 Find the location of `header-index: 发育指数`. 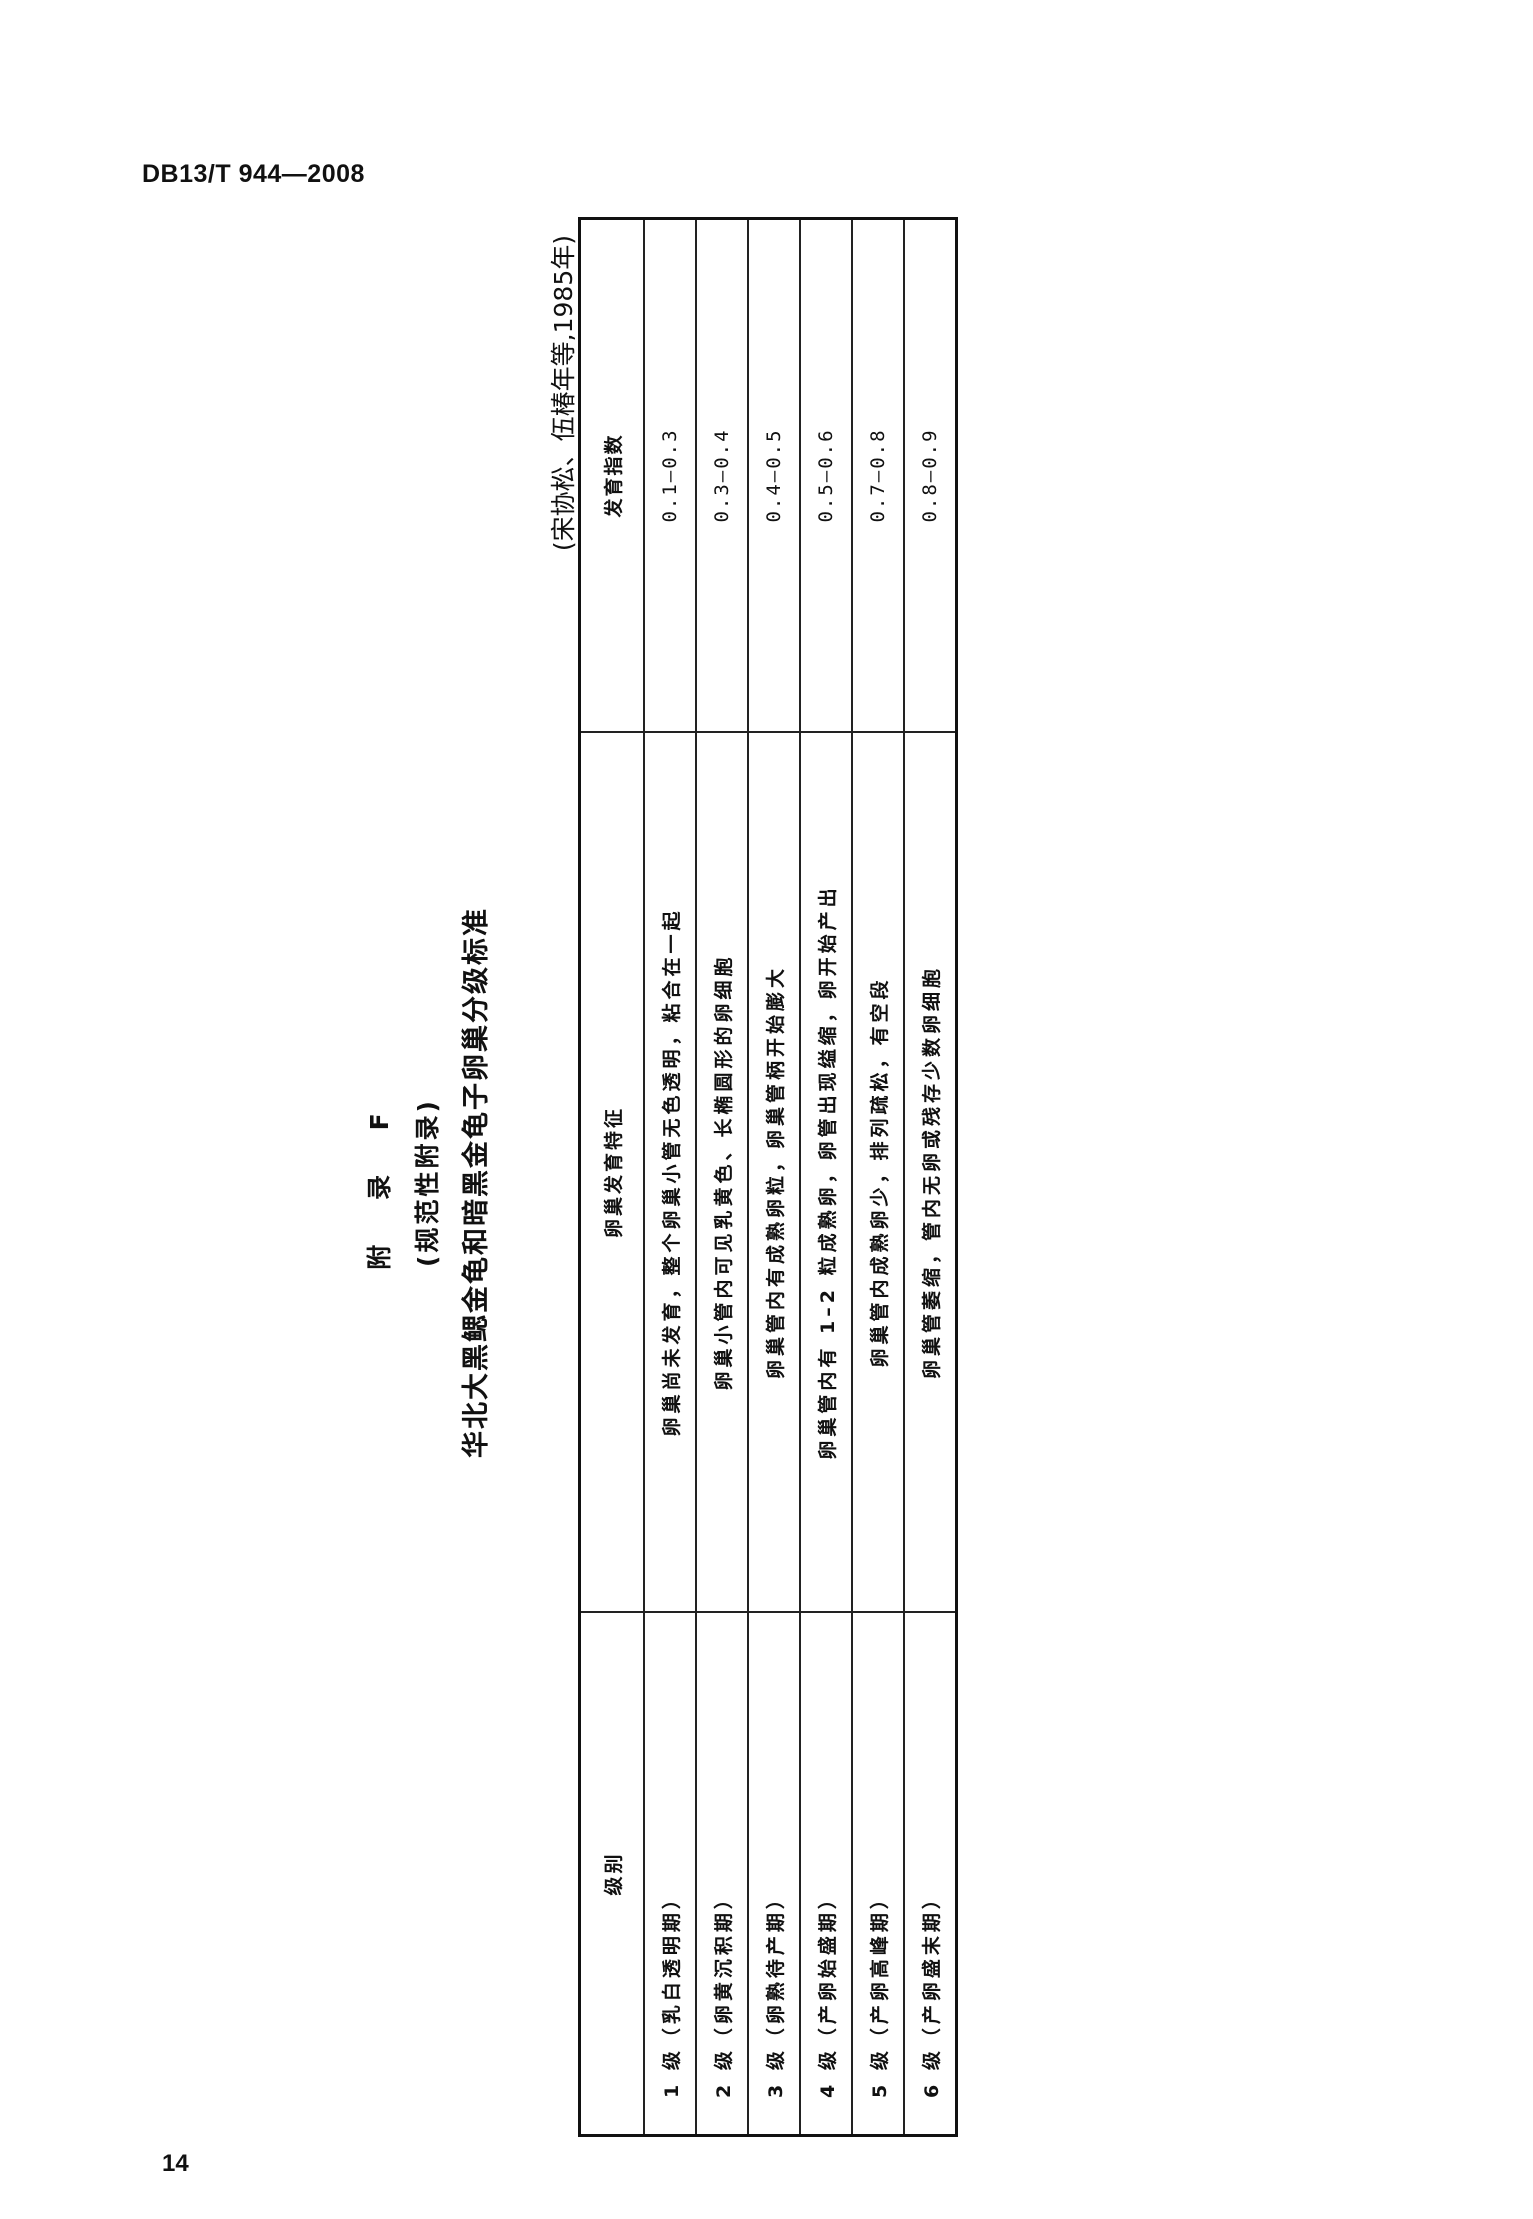

header-index: 发育指数 is located at coordinates (611, 475).